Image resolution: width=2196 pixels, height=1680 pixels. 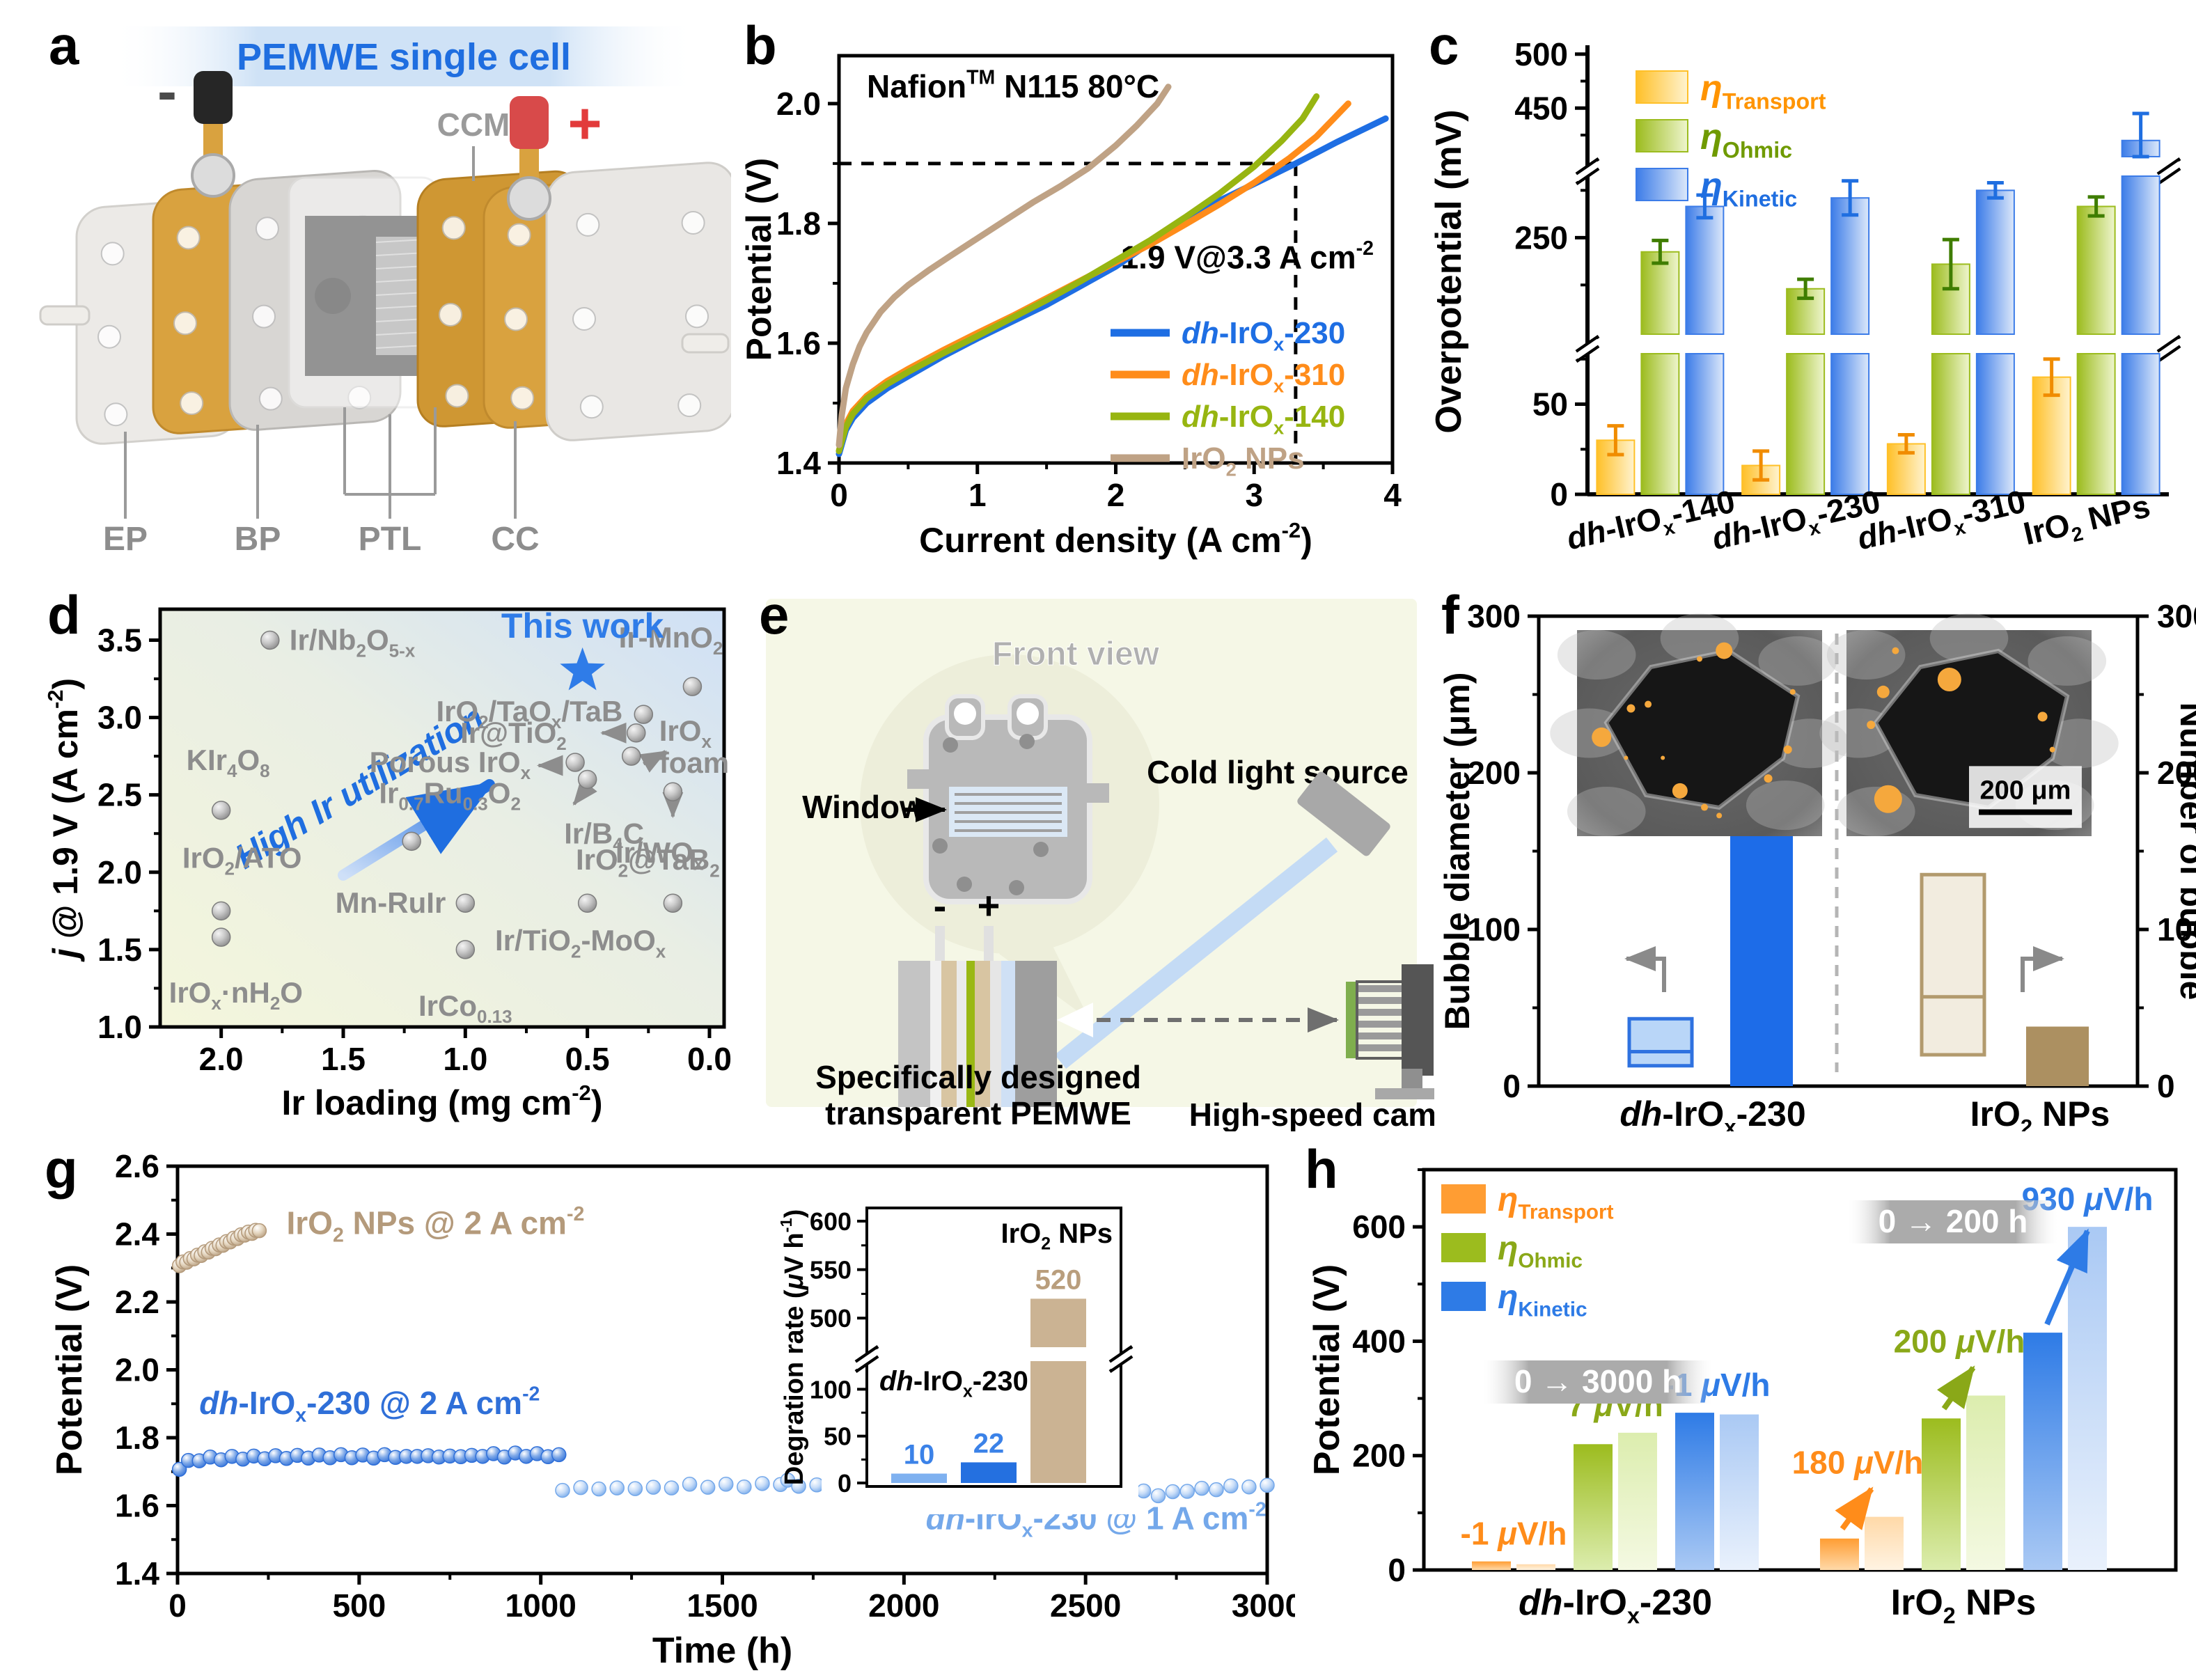 I want to click on svg-text: 600, so click(x=831, y=1221).